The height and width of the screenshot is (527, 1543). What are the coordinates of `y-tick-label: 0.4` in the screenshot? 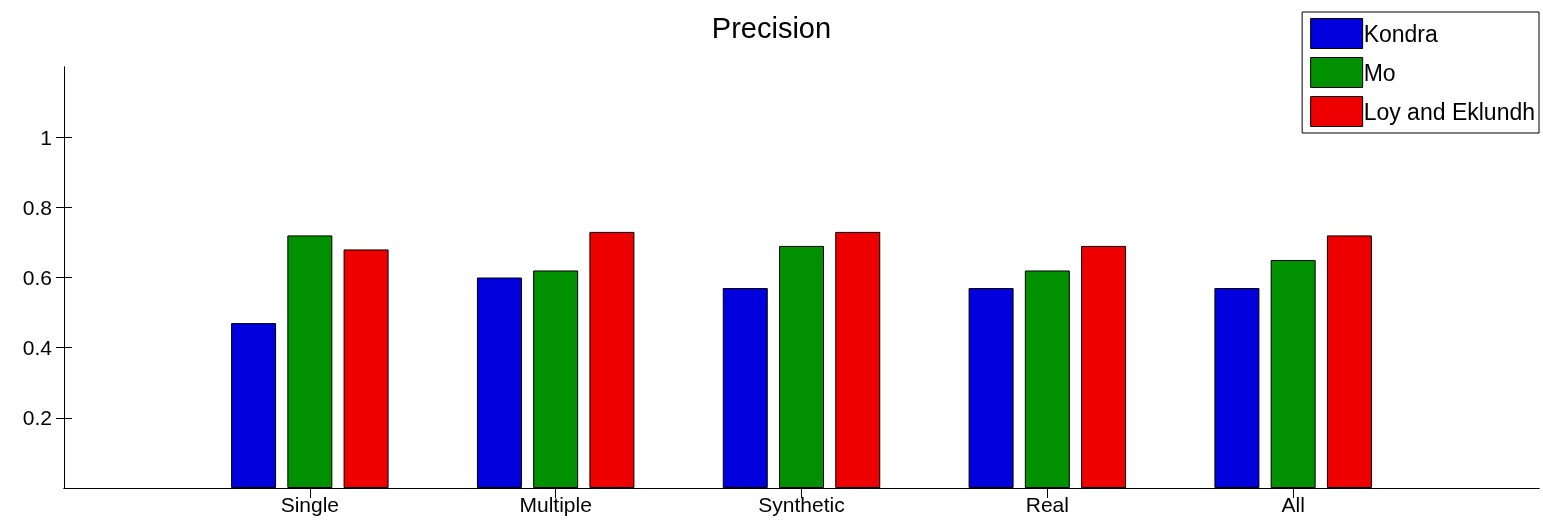 It's located at (37, 348).